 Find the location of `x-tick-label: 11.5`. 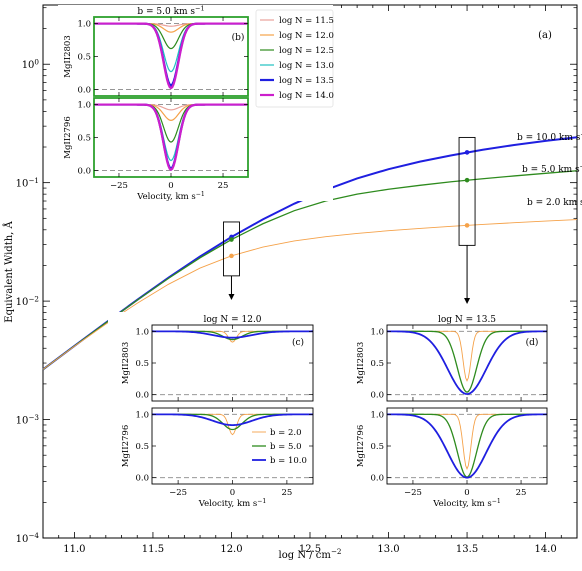

x-tick-label: 11.5 is located at coordinates (153, 549).